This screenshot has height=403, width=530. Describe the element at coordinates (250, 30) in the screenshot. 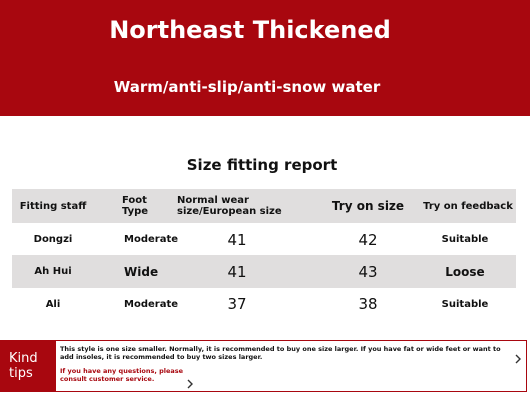

I see `title: Northeast Thickened` at that location.